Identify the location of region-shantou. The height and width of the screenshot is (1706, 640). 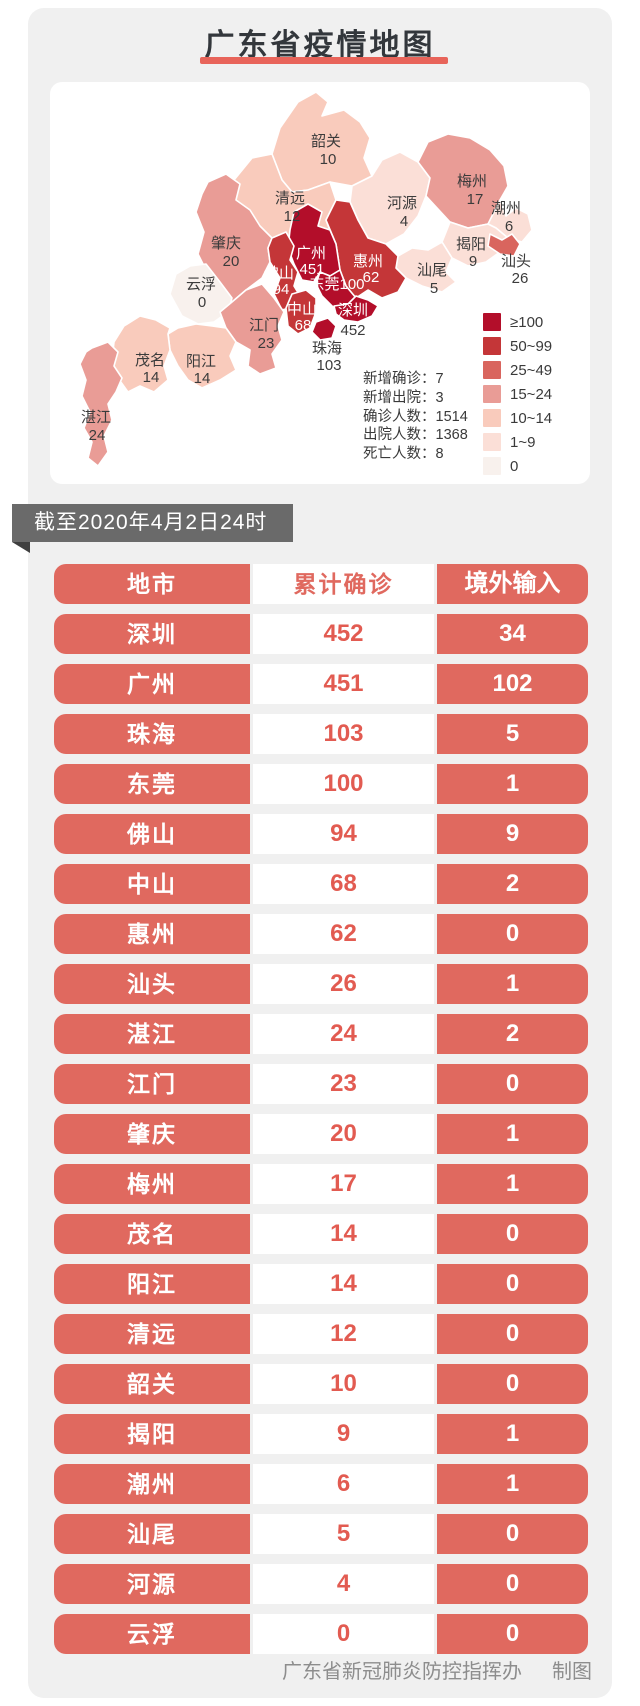
(504, 245).